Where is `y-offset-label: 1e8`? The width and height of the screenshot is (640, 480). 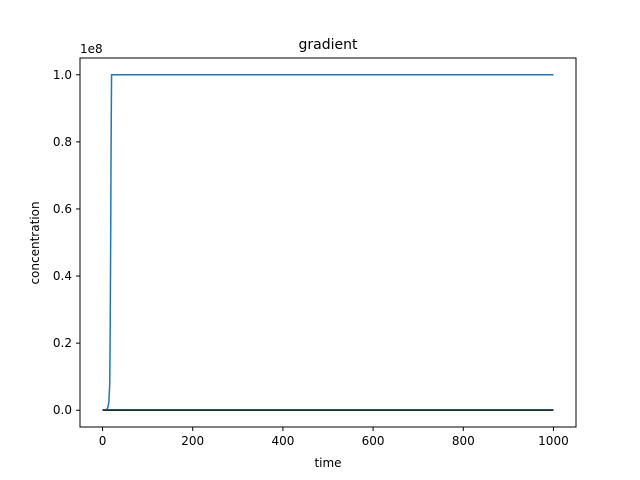 y-offset-label: 1e8 is located at coordinates (91, 49).